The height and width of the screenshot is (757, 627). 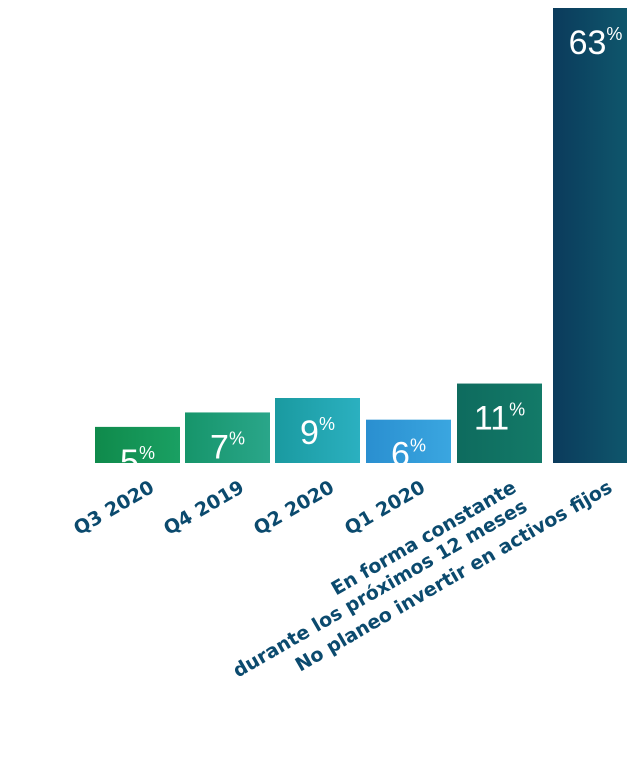 What do you see at coordinates (499, 419) in the screenshot?
I see `value-label-4: 11%` at bounding box center [499, 419].